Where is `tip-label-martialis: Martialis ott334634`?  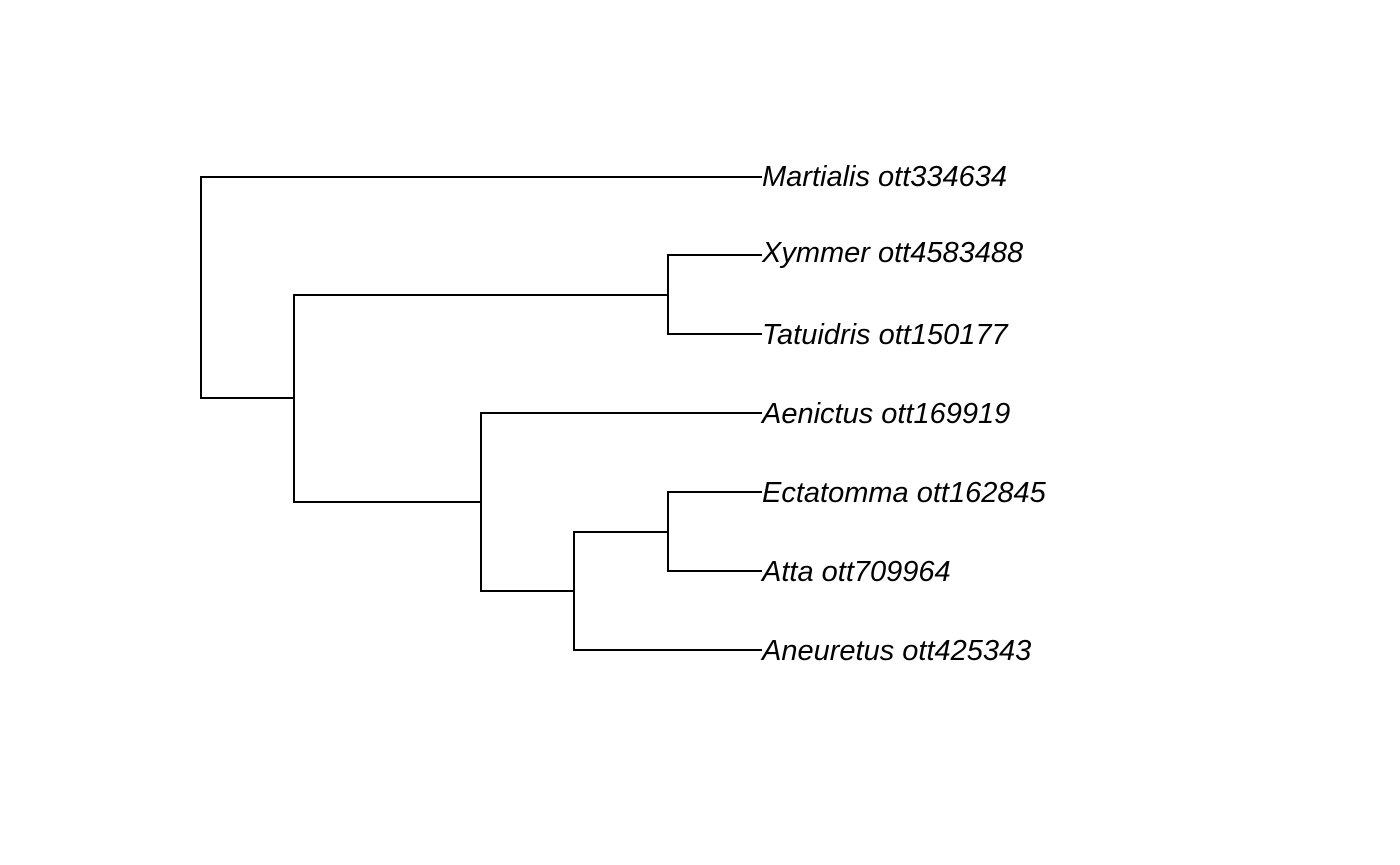
tip-label-martialis: Martialis ott334634 is located at coordinates (884, 177).